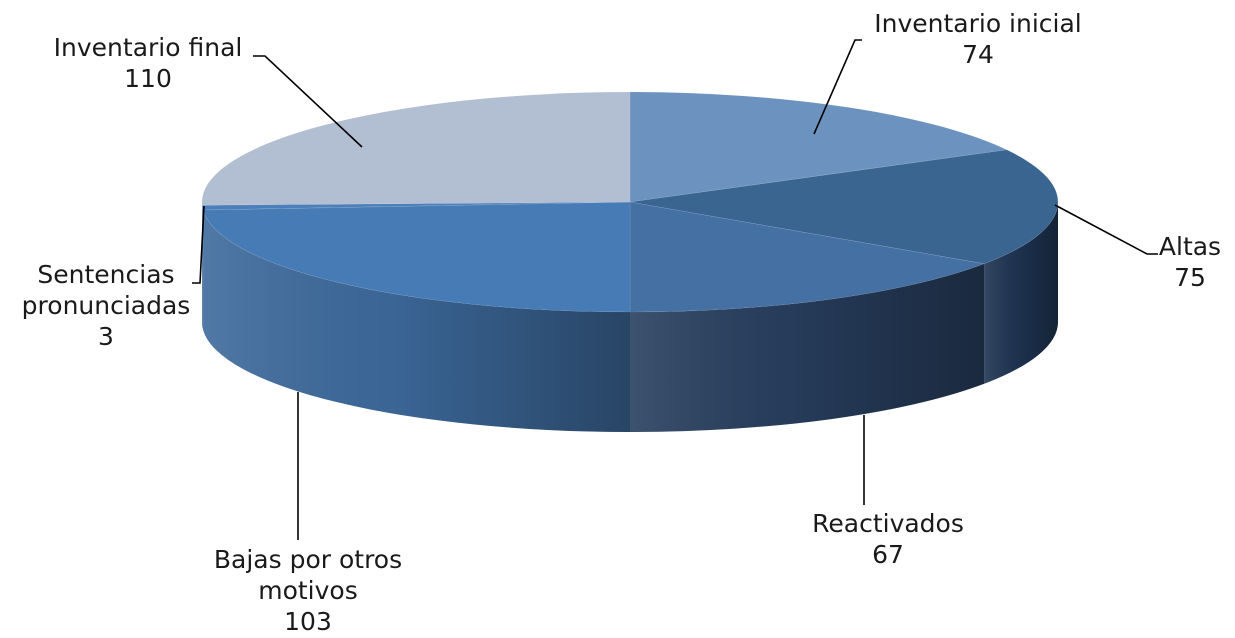 The width and height of the screenshot is (1235, 638). I want to click on slice-inventario-inicial, so click(818, 147).